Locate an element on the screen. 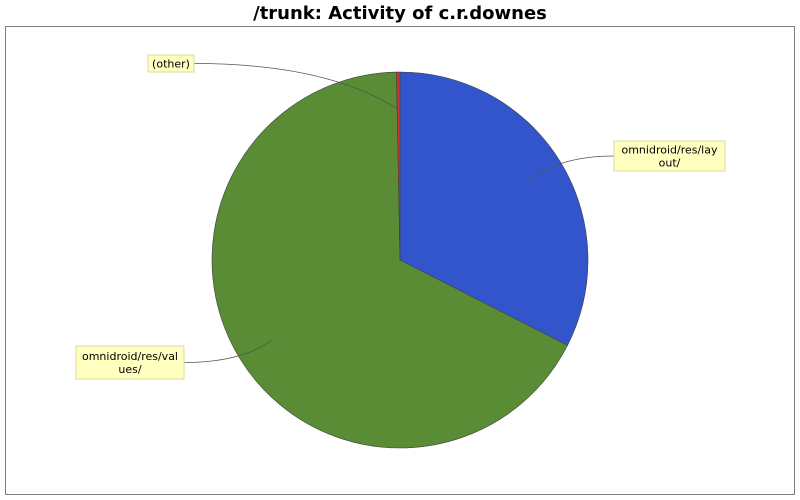  slice-label: omnidroid/res/lay is located at coordinates (669, 150).